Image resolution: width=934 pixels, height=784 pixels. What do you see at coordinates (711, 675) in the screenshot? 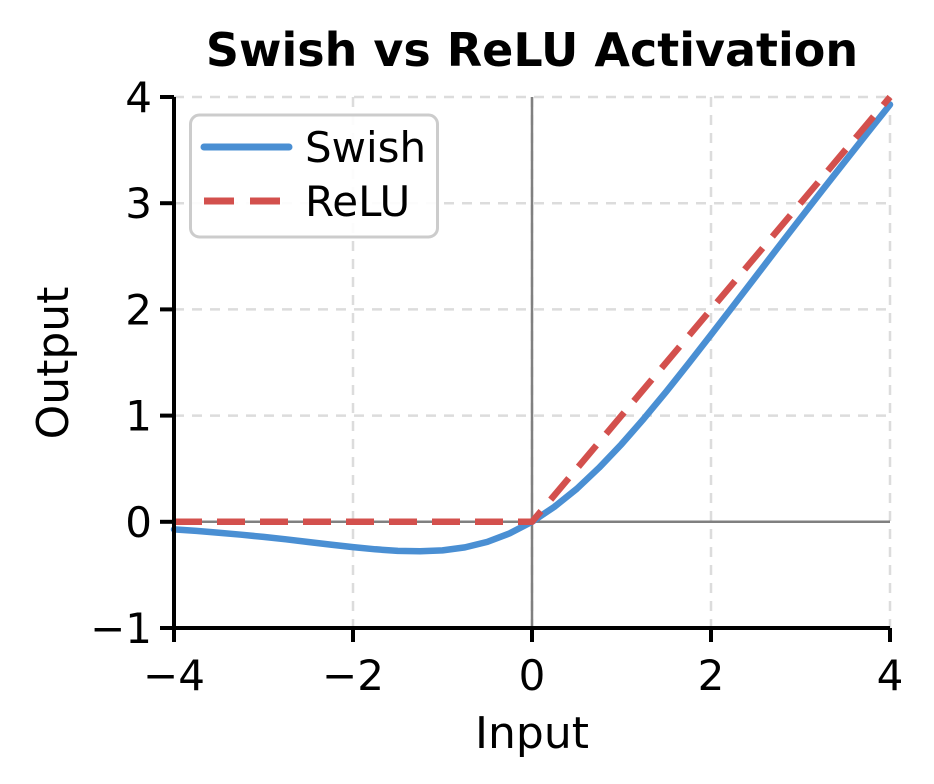
I see `x-tick-label: 2` at bounding box center [711, 675].